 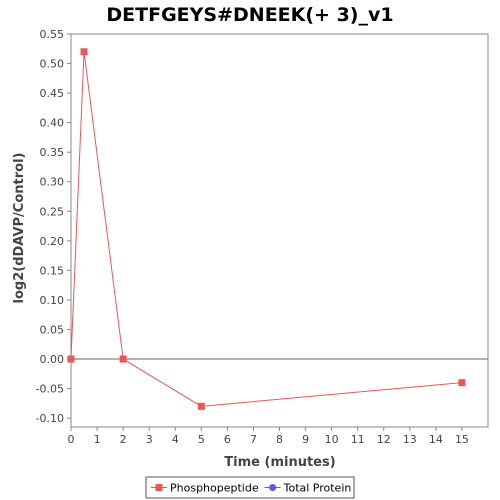 What do you see at coordinates (52, 93) in the screenshot?
I see `y-tick-label-11: 0.45` at bounding box center [52, 93].